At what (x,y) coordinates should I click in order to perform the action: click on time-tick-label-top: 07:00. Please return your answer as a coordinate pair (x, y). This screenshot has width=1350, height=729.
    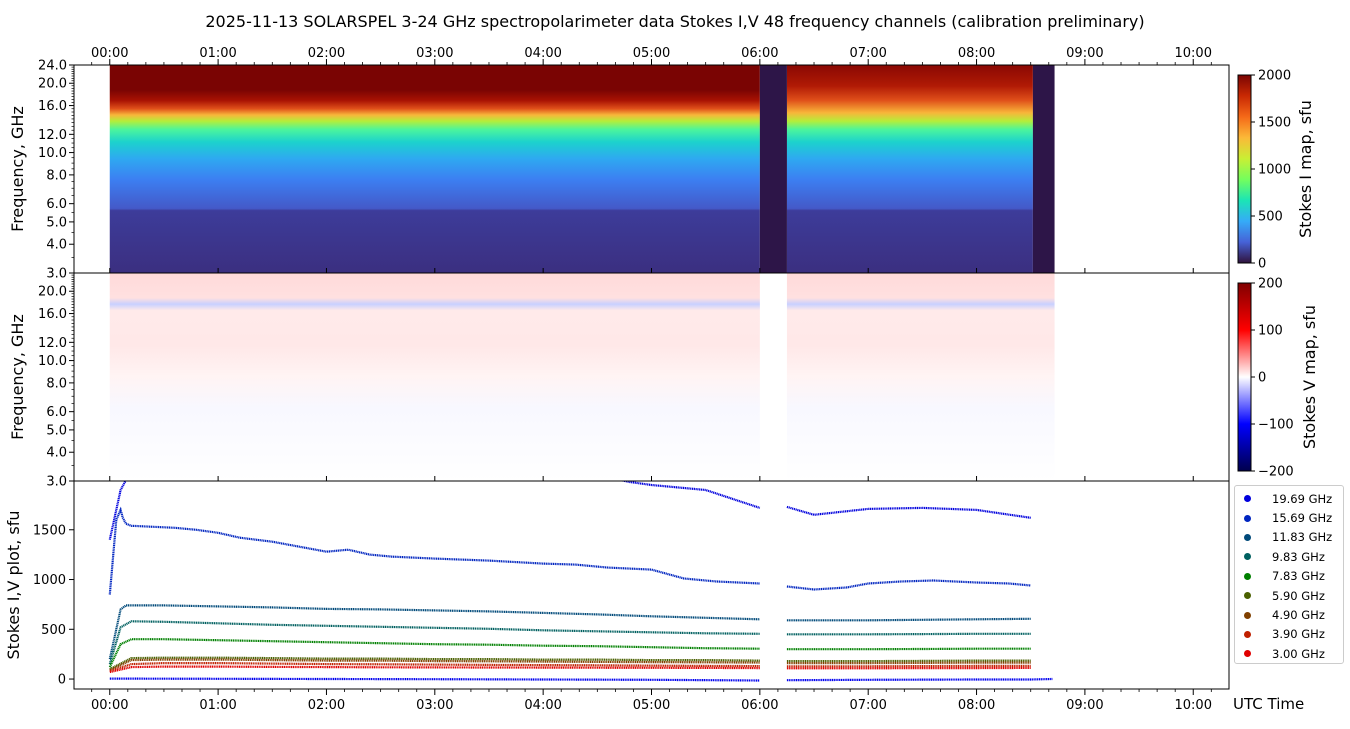
    Looking at the image, I should click on (867, 53).